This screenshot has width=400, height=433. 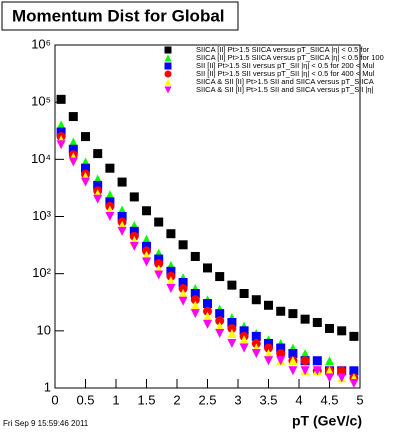 I want to click on x-tick-label: 3, so click(x=237, y=399).